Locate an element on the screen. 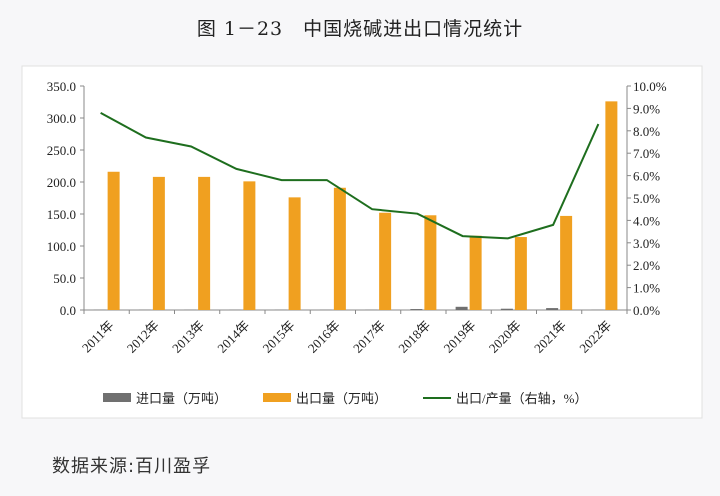  left-tick-label: 350.0 is located at coordinates (61, 86).